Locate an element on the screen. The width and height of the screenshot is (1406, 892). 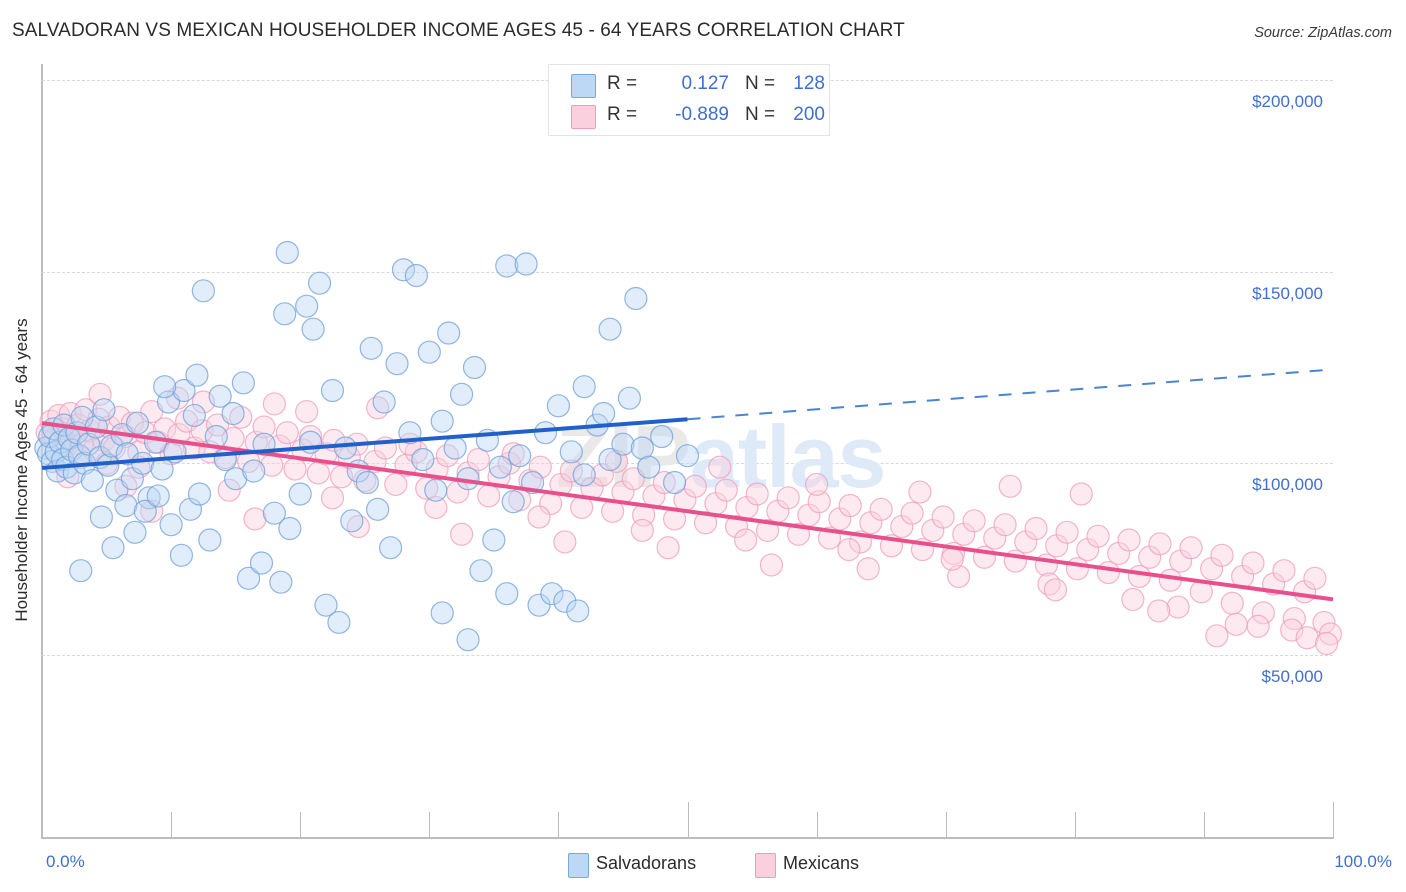
y-tick-label-200000: $200,000 is located at coordinates (1287, 101).